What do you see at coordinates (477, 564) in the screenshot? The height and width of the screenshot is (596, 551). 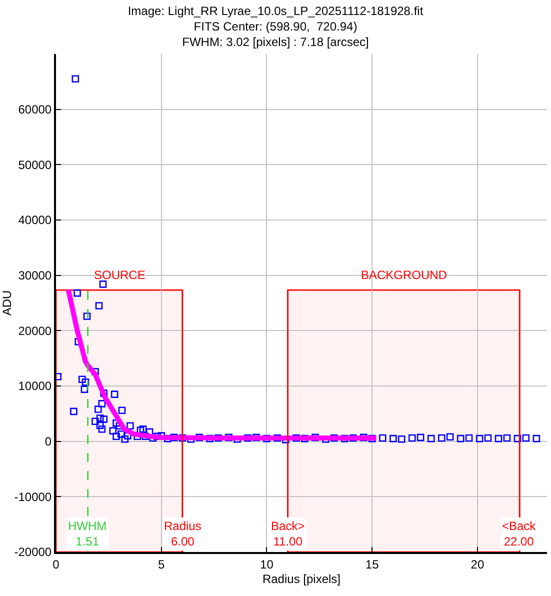 I see `x-tick-label: 20` at bounding box center [477, 564].